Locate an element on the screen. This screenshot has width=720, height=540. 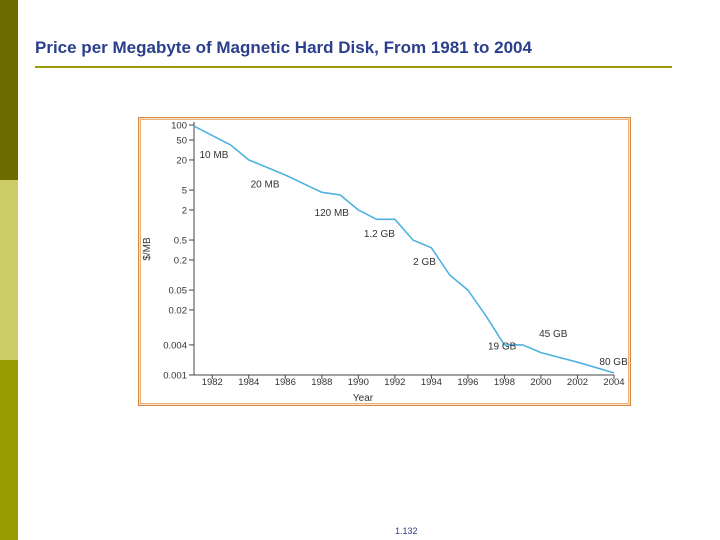
y-axis-label: $/MB is located at coordinates (147, 249).